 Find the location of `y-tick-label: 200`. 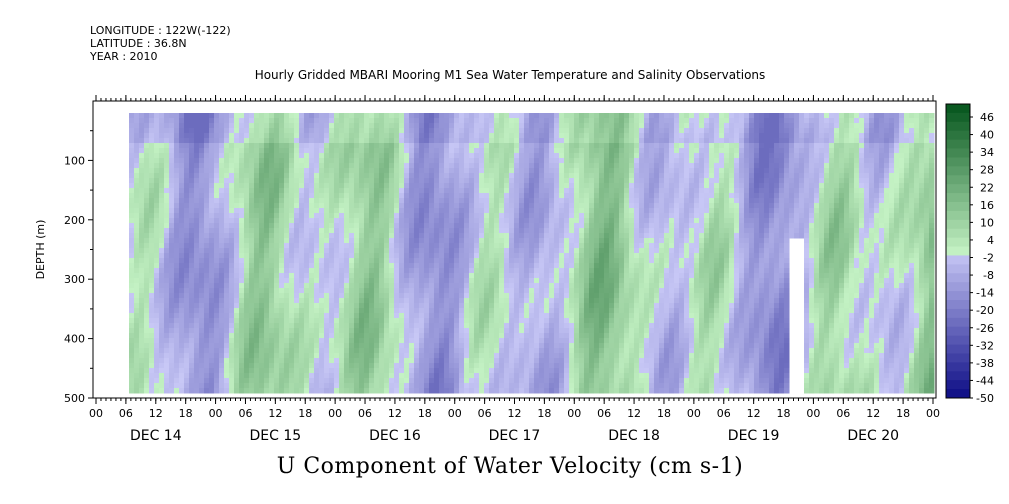

y-tick-label: 200 is located at coordinates (74, 220).